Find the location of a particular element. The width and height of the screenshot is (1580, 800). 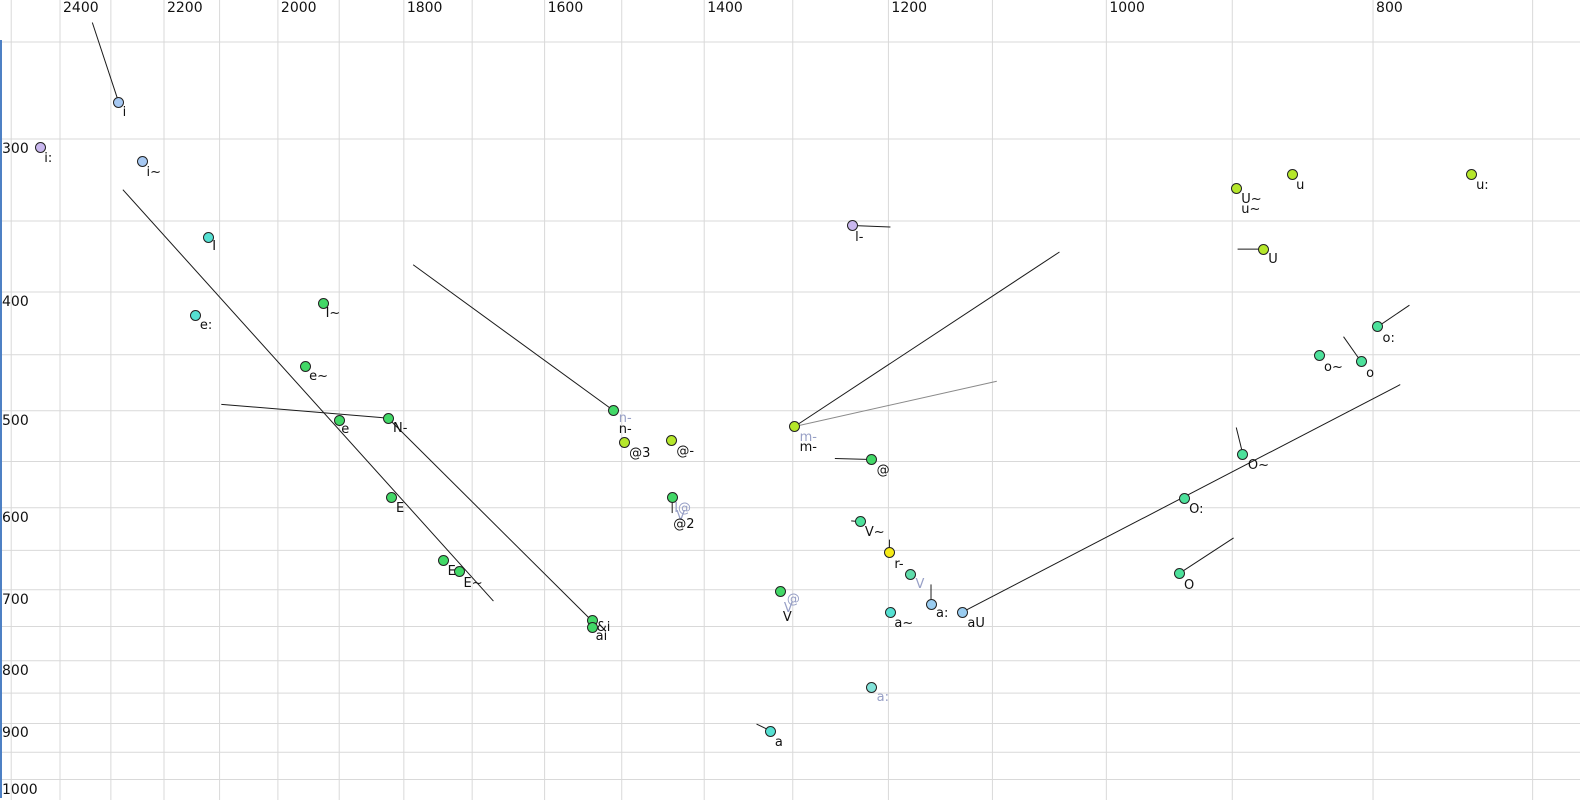

x-tick-label: 1600 is located at coordinates (565, 8).